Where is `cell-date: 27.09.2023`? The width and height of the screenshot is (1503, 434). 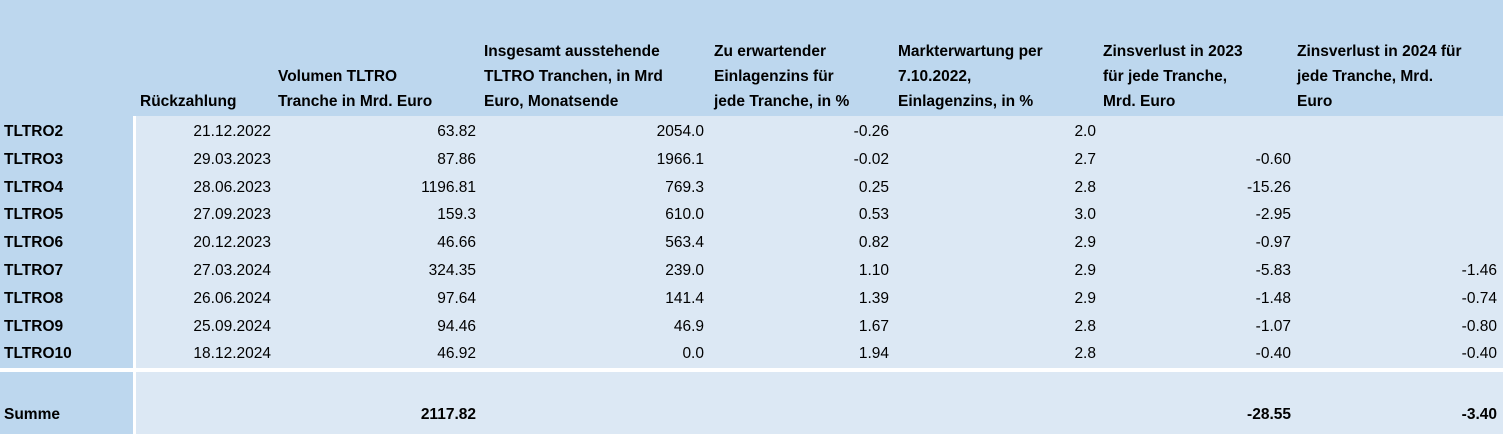
cell-date: 27.09.2023 is located at coordinates (232, 215).